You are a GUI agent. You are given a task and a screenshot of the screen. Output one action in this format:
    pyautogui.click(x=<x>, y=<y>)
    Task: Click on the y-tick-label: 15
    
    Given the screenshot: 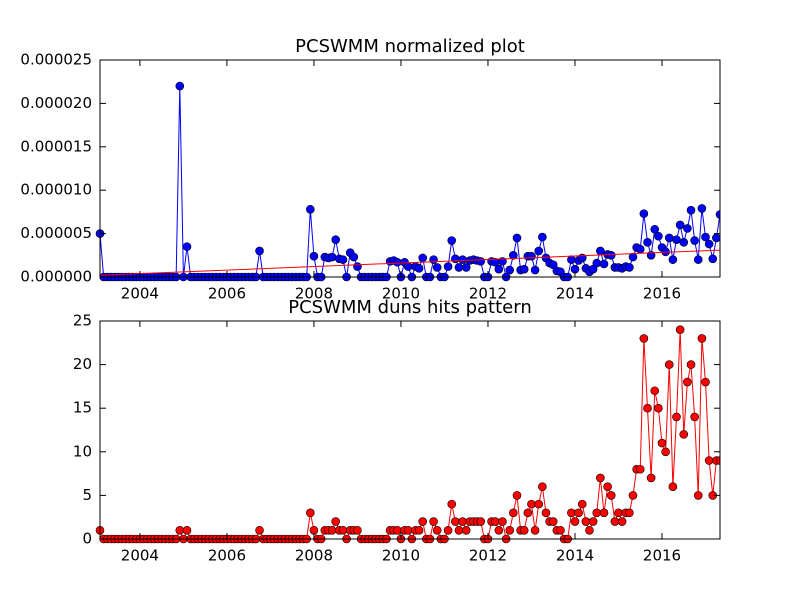 What is the action you would take?
    pyautogui.click(x=82, y=408)
    